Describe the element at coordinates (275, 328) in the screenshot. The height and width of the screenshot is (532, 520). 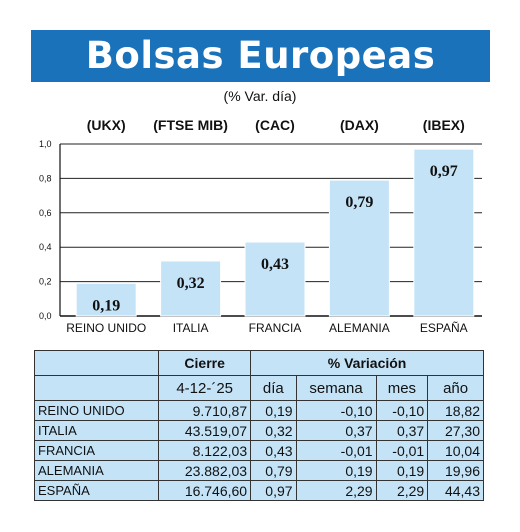
I see `x-tick-label: FRANCIA` at that location.